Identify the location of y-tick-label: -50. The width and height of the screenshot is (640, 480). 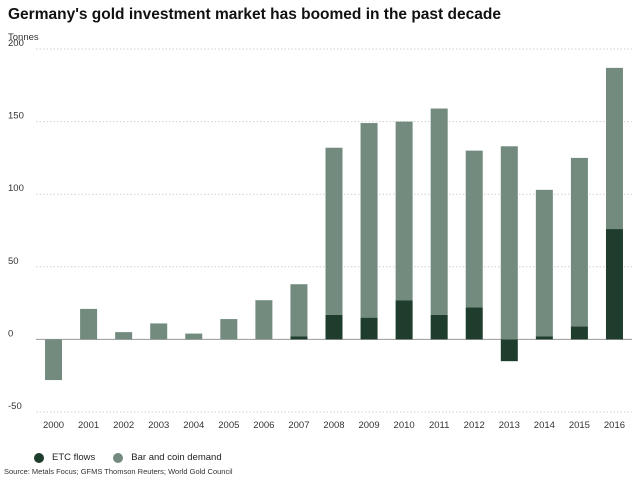
(15, 406).